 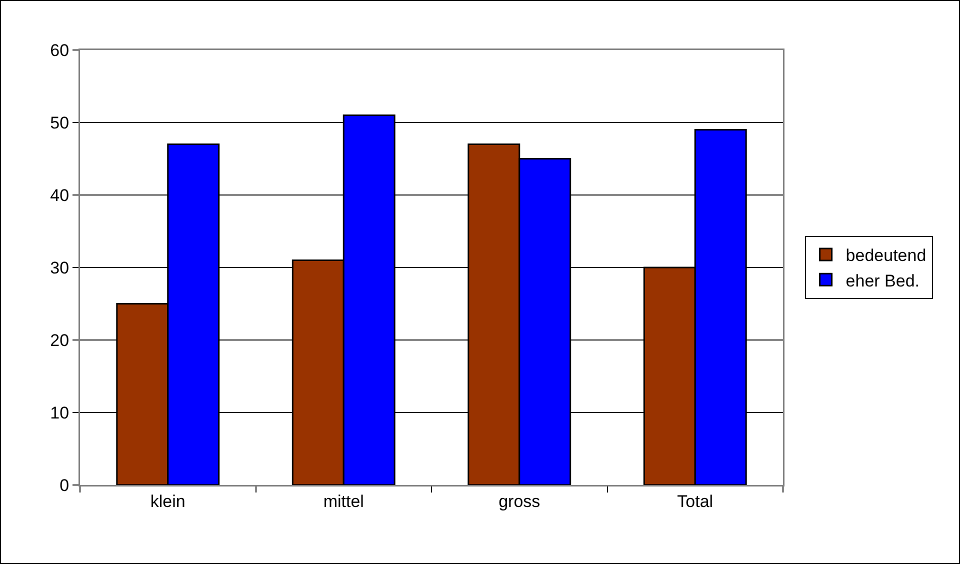 What do you see at coordinates (695, 501) in the screenshot?
I see `x-tick-label: Total` at bounding box center [695, 501].